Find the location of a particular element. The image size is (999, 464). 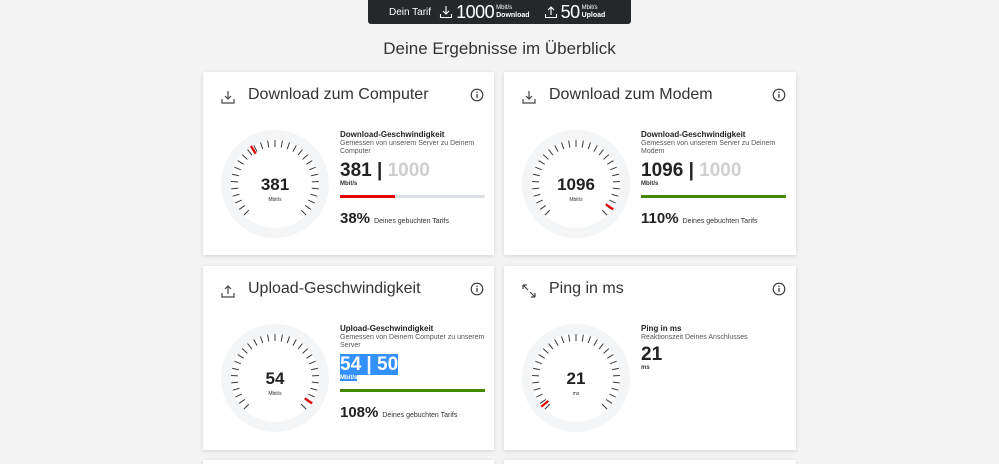

tarif-upload-unit: Mbit/s is located at coordinates (589, 8).